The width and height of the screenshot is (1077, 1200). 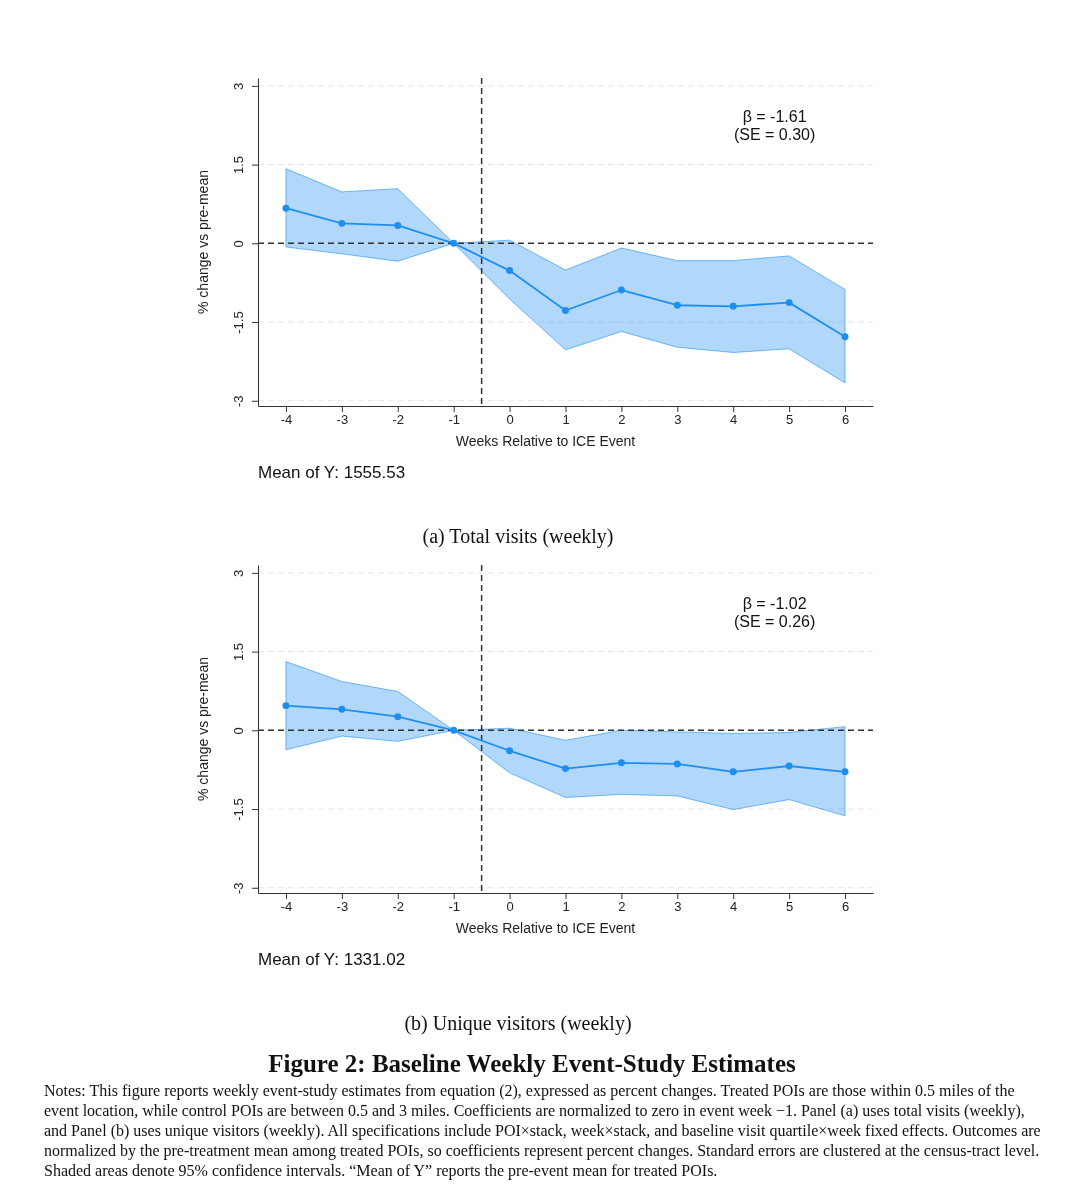 I want to click on text: Mean of Y: 1555.53, so click(x=332, y=472).